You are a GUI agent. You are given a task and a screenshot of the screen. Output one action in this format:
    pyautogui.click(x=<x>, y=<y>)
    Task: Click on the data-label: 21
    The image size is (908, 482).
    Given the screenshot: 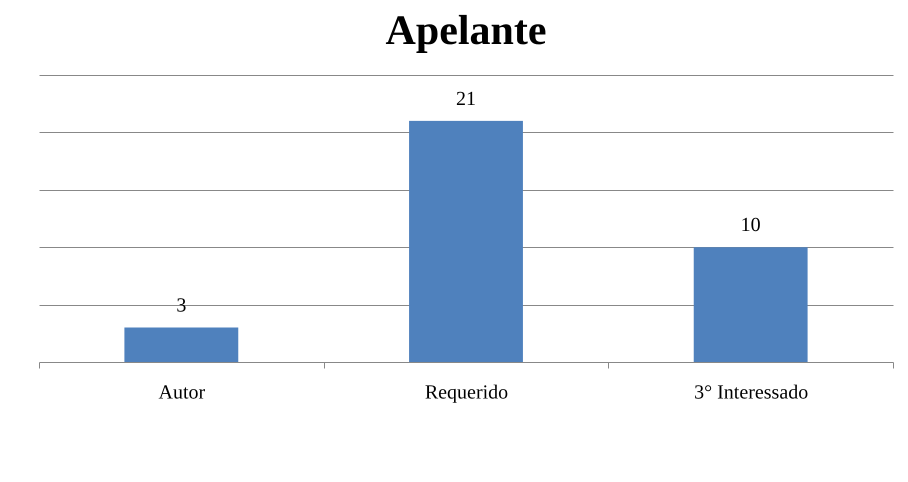 What is the action you would take?
    pyautogui.click(x=466, y=99)
    